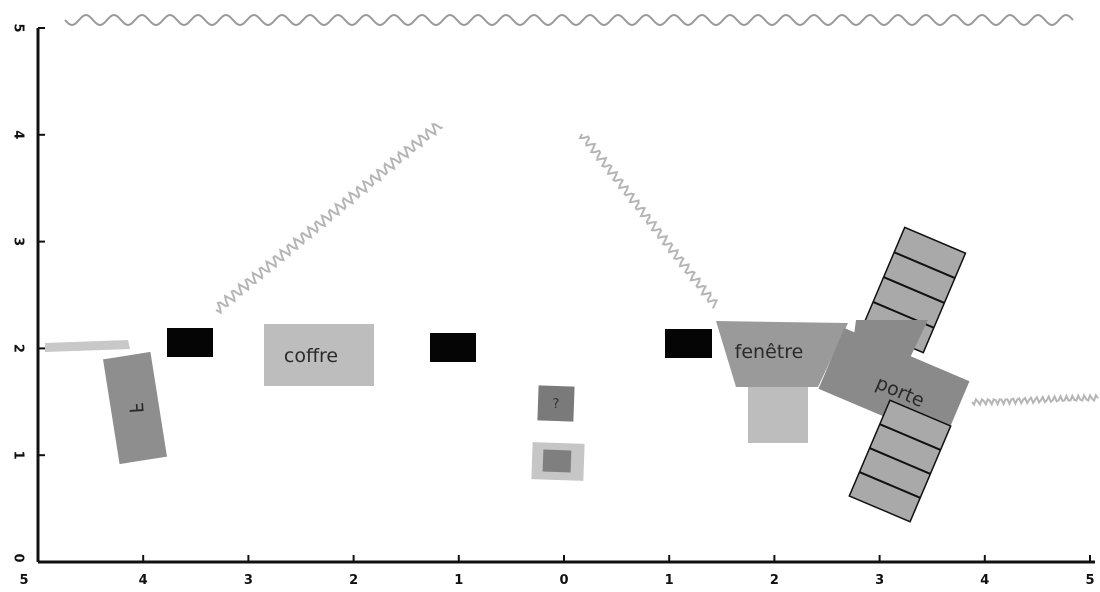 The height and width of the screenshot is (592, 1100). Describe the element at coordinates (18, 455) in the screenshot. I see `y-tick-label: 1` at that location.